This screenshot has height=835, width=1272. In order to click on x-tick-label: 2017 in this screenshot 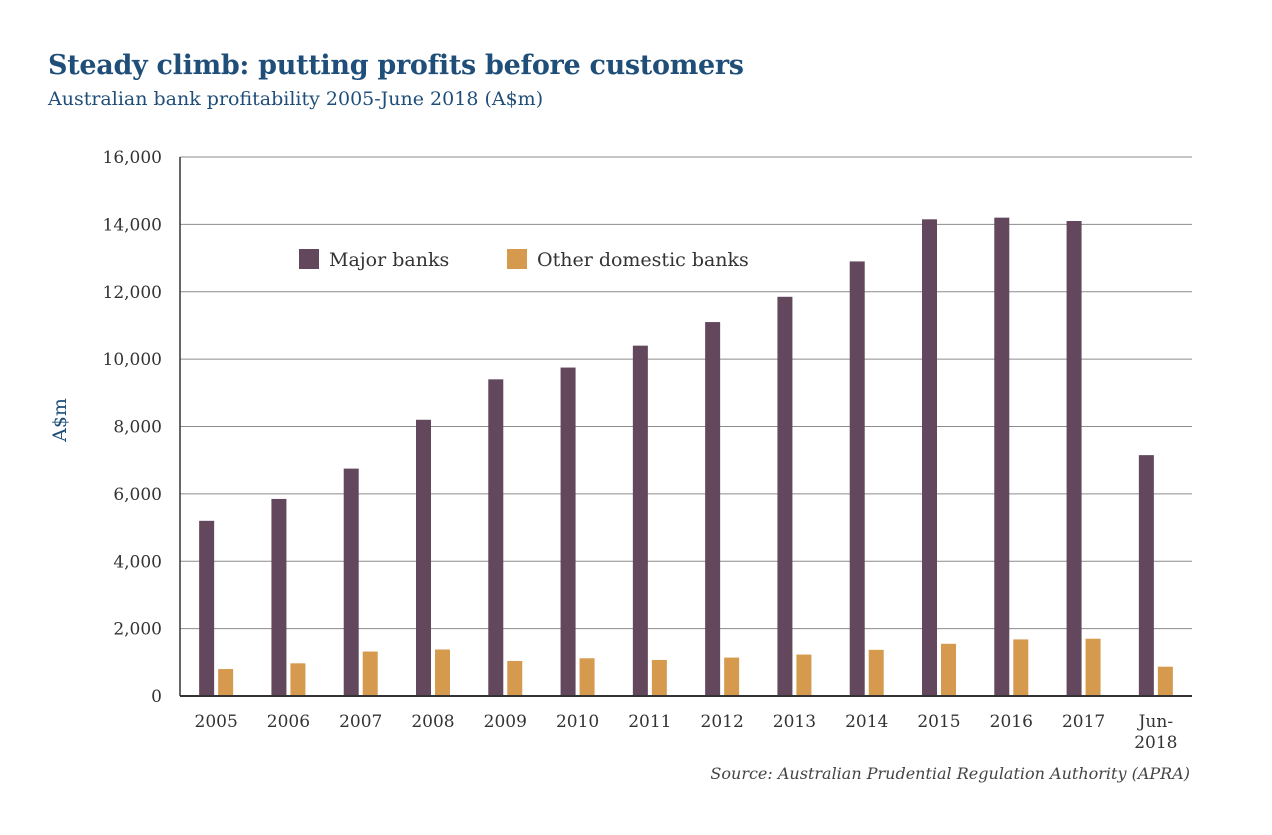, I will do `click(1083, 722)`.